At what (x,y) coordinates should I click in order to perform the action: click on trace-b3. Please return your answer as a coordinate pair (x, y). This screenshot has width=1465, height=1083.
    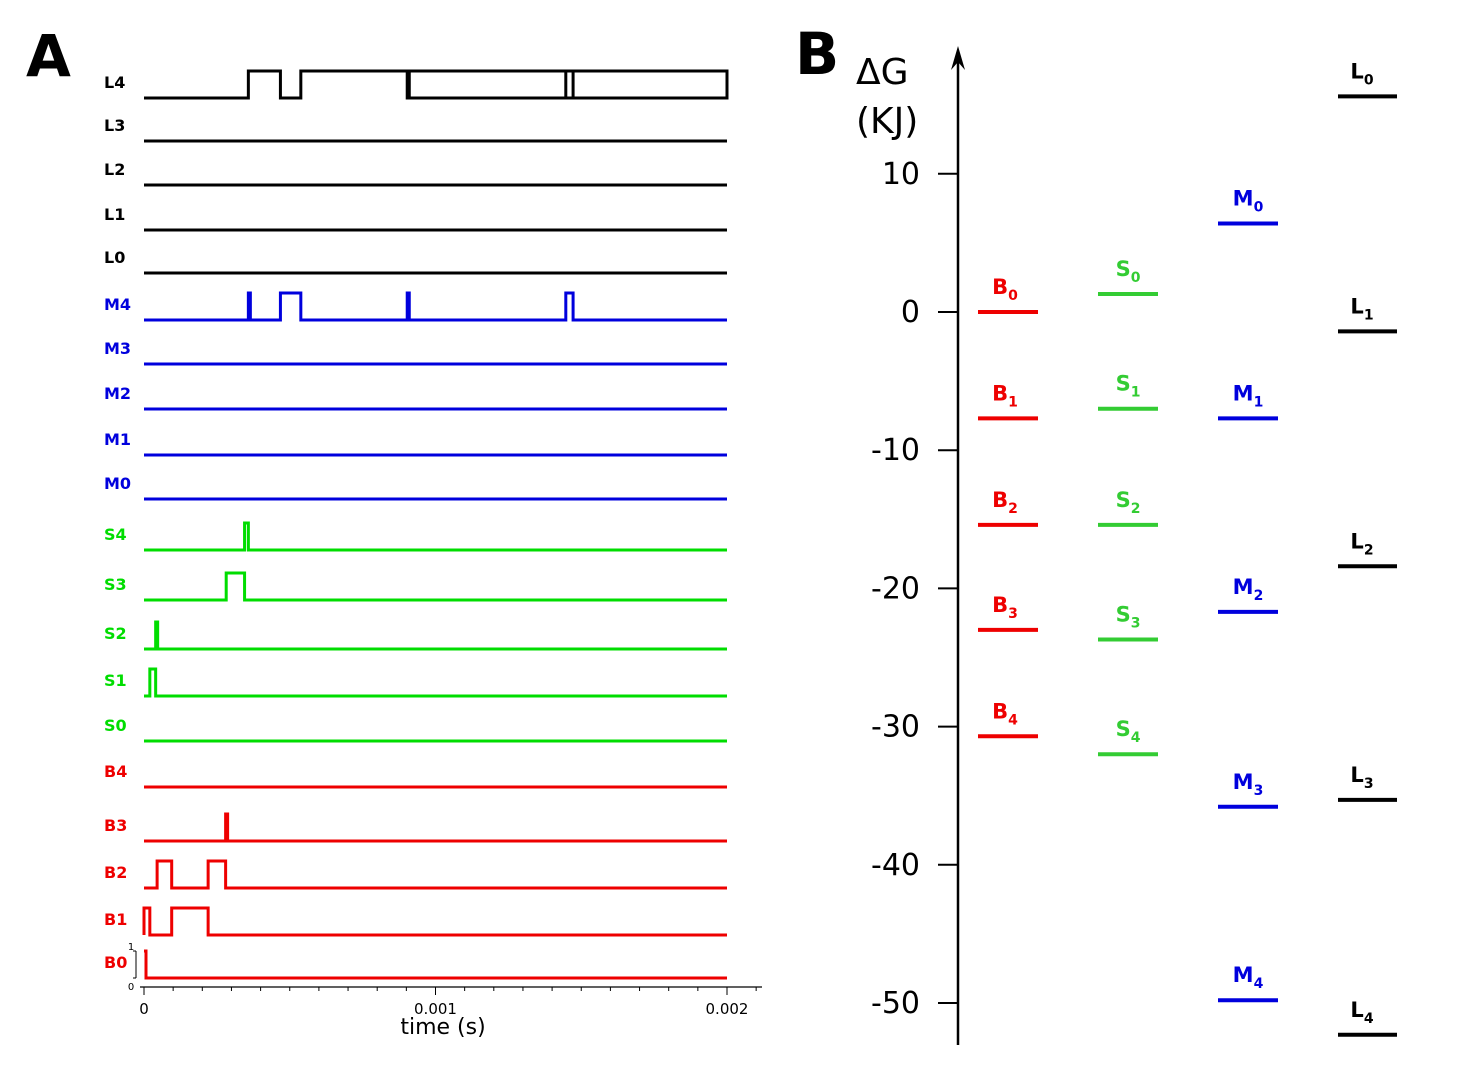
    Looking at the image, I should click on (435, 827).